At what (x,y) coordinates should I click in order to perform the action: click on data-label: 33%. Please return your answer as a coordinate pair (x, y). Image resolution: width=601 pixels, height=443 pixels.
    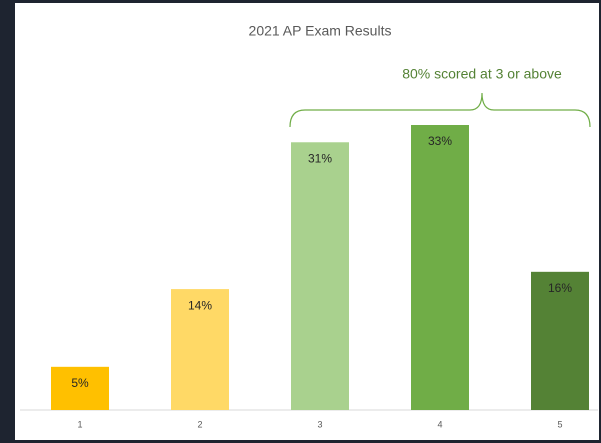
    Looking at the image, I should click on (440, 141).